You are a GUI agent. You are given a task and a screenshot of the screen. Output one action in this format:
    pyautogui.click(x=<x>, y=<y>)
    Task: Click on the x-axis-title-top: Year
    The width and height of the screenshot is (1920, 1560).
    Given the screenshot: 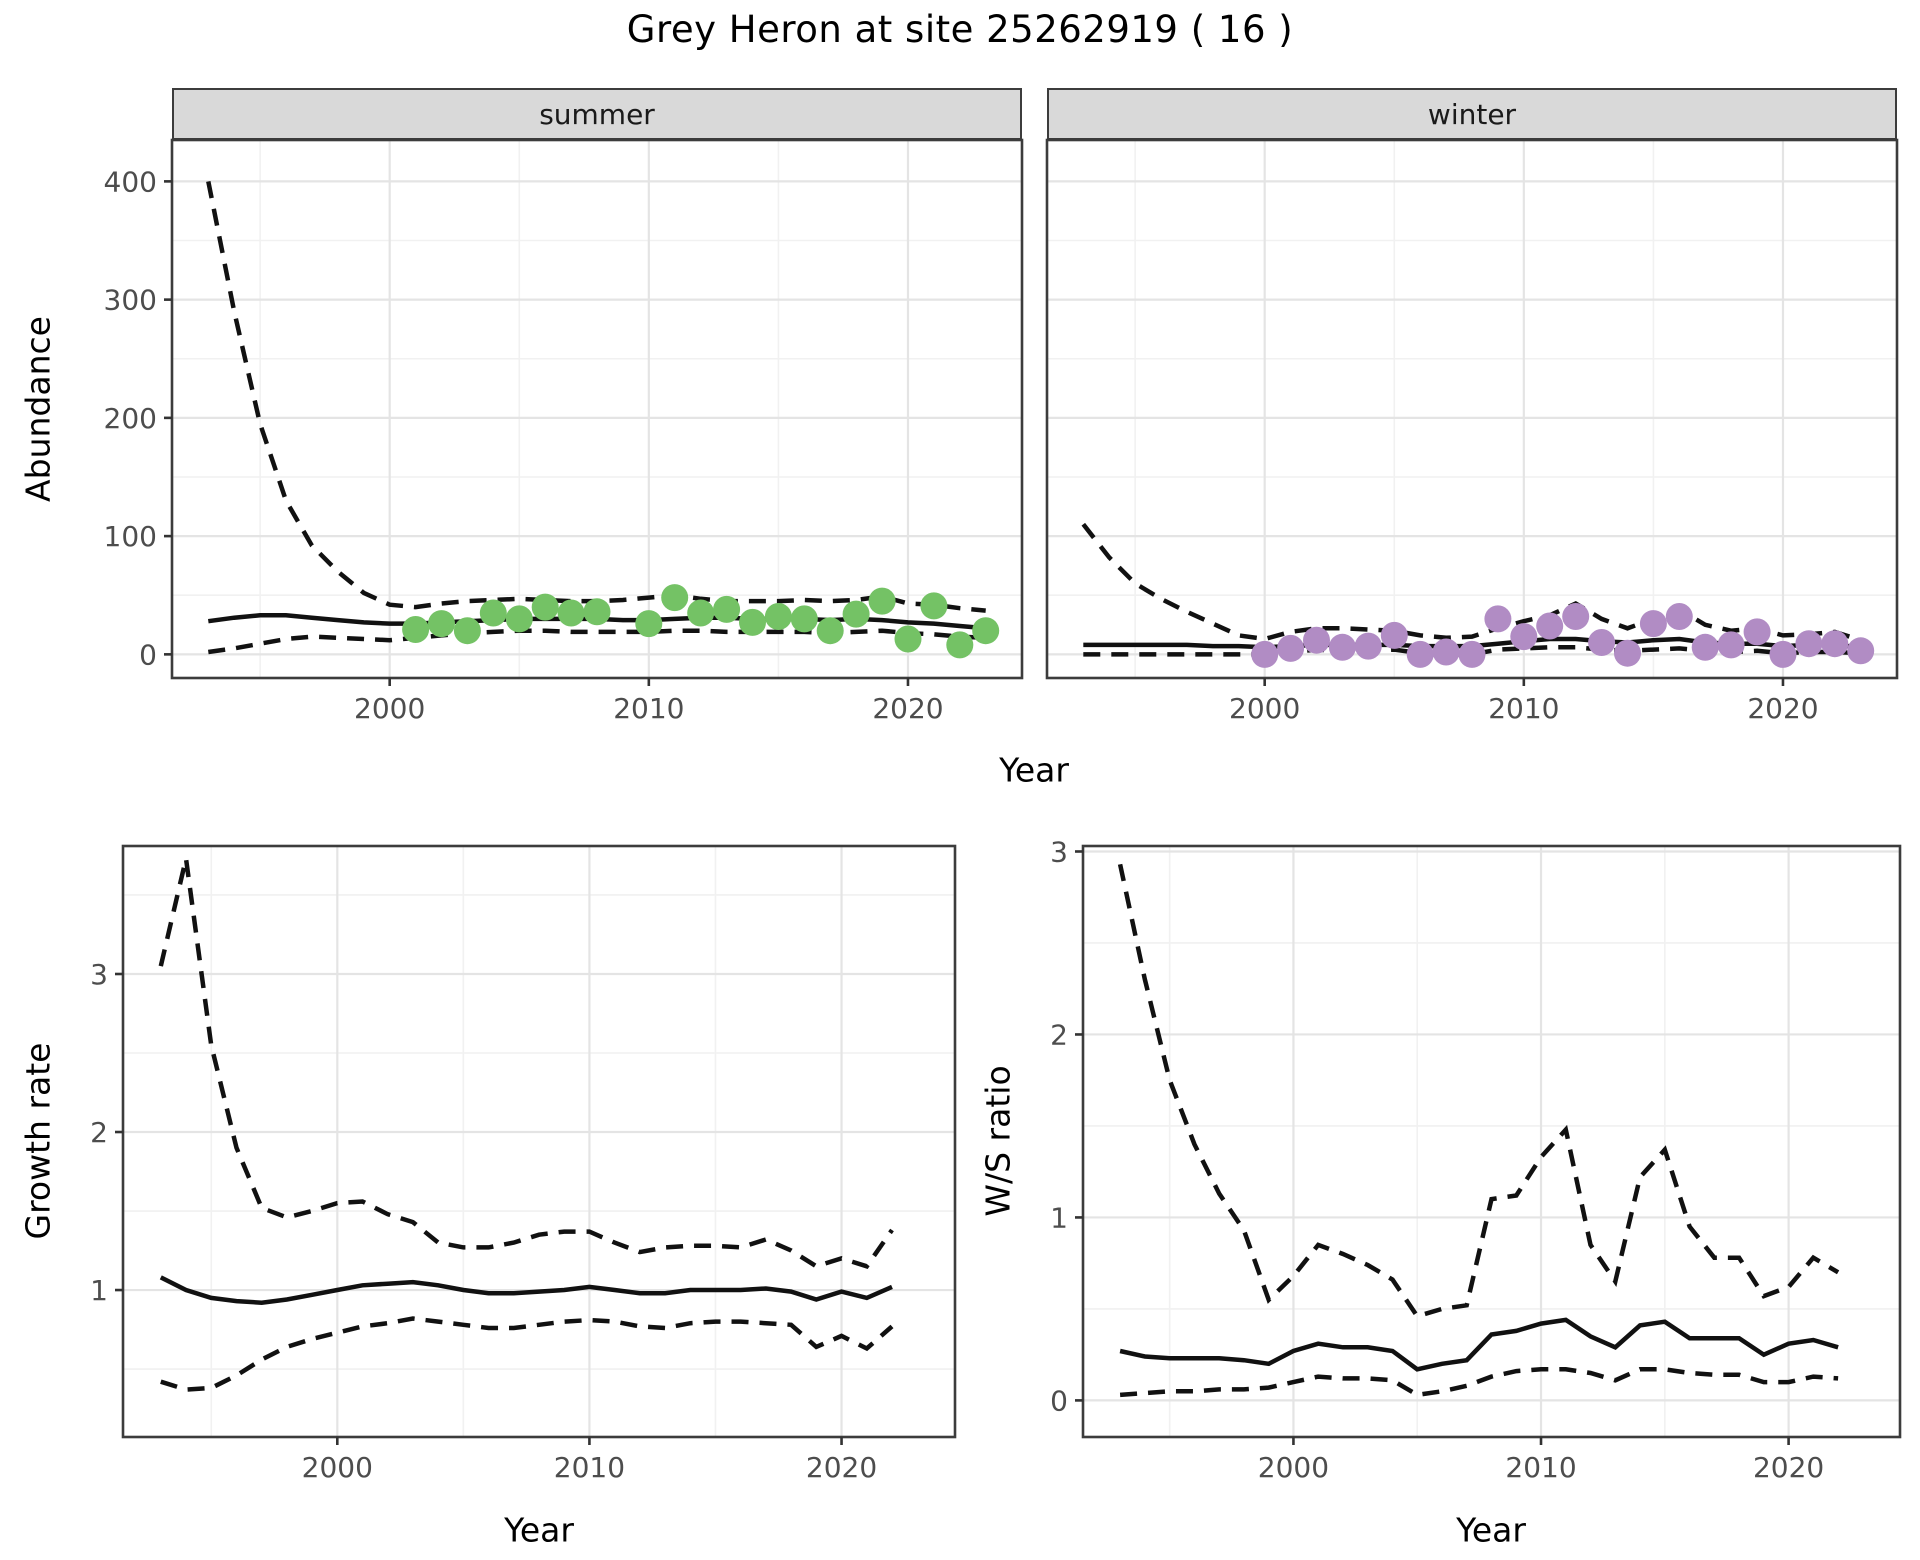 What is the action you would take?
    pyautogui.click(x=1034, y=770)
    